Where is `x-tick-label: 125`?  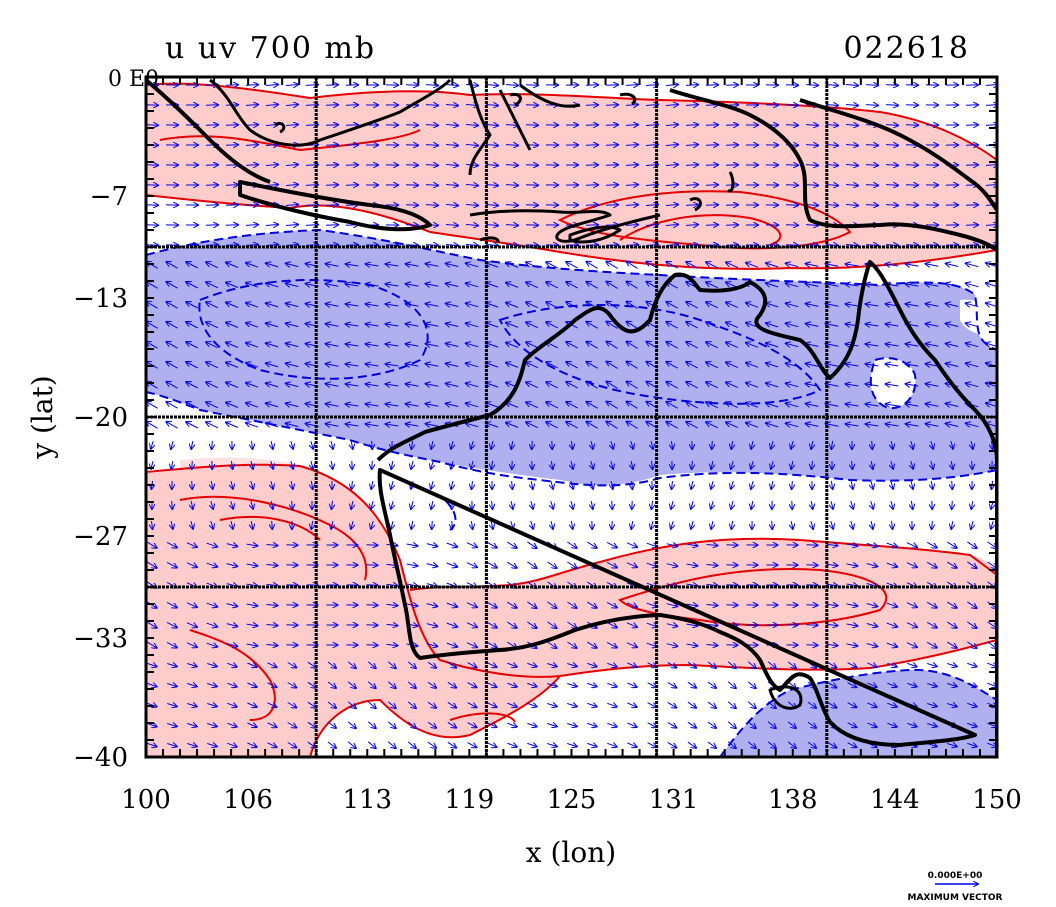 x-tick-label: 125 is located at coordinates (572, 800).